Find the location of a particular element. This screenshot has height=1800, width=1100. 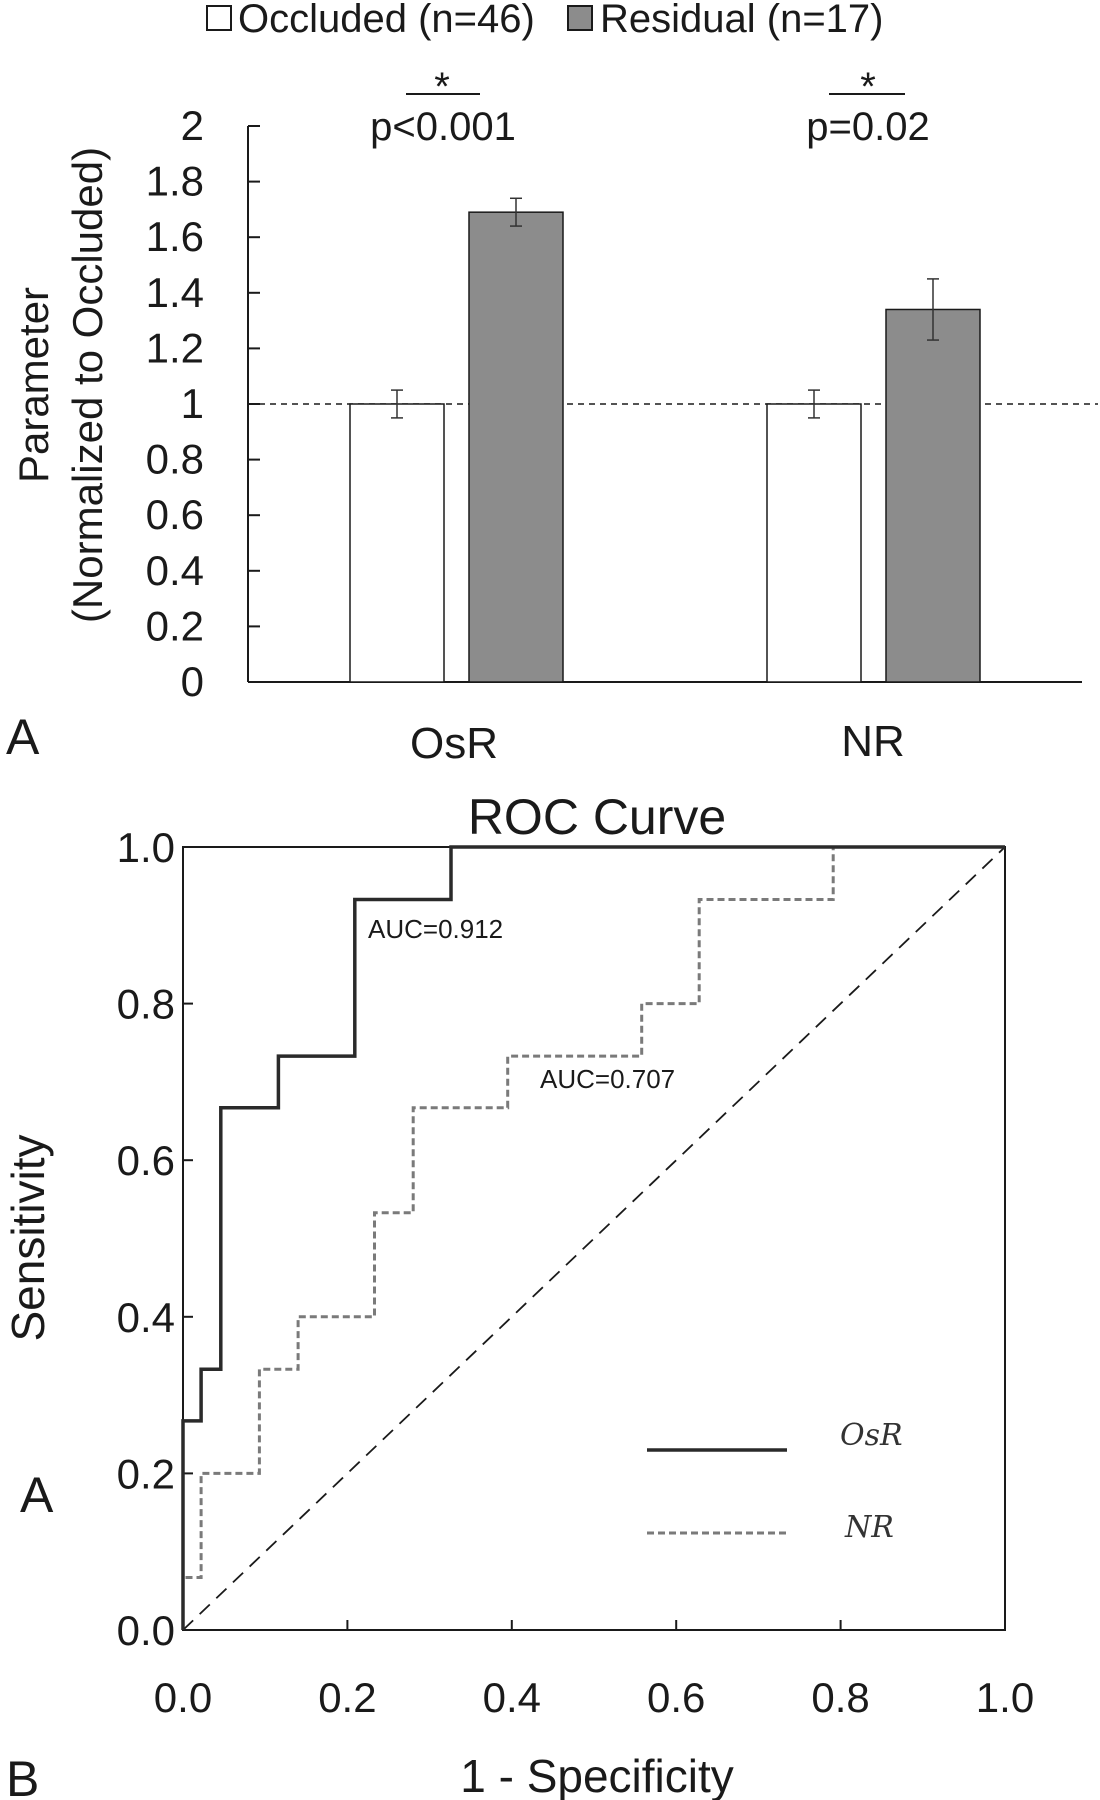

significance-osr: * p<0.001 is located at coordinates (443, 107).